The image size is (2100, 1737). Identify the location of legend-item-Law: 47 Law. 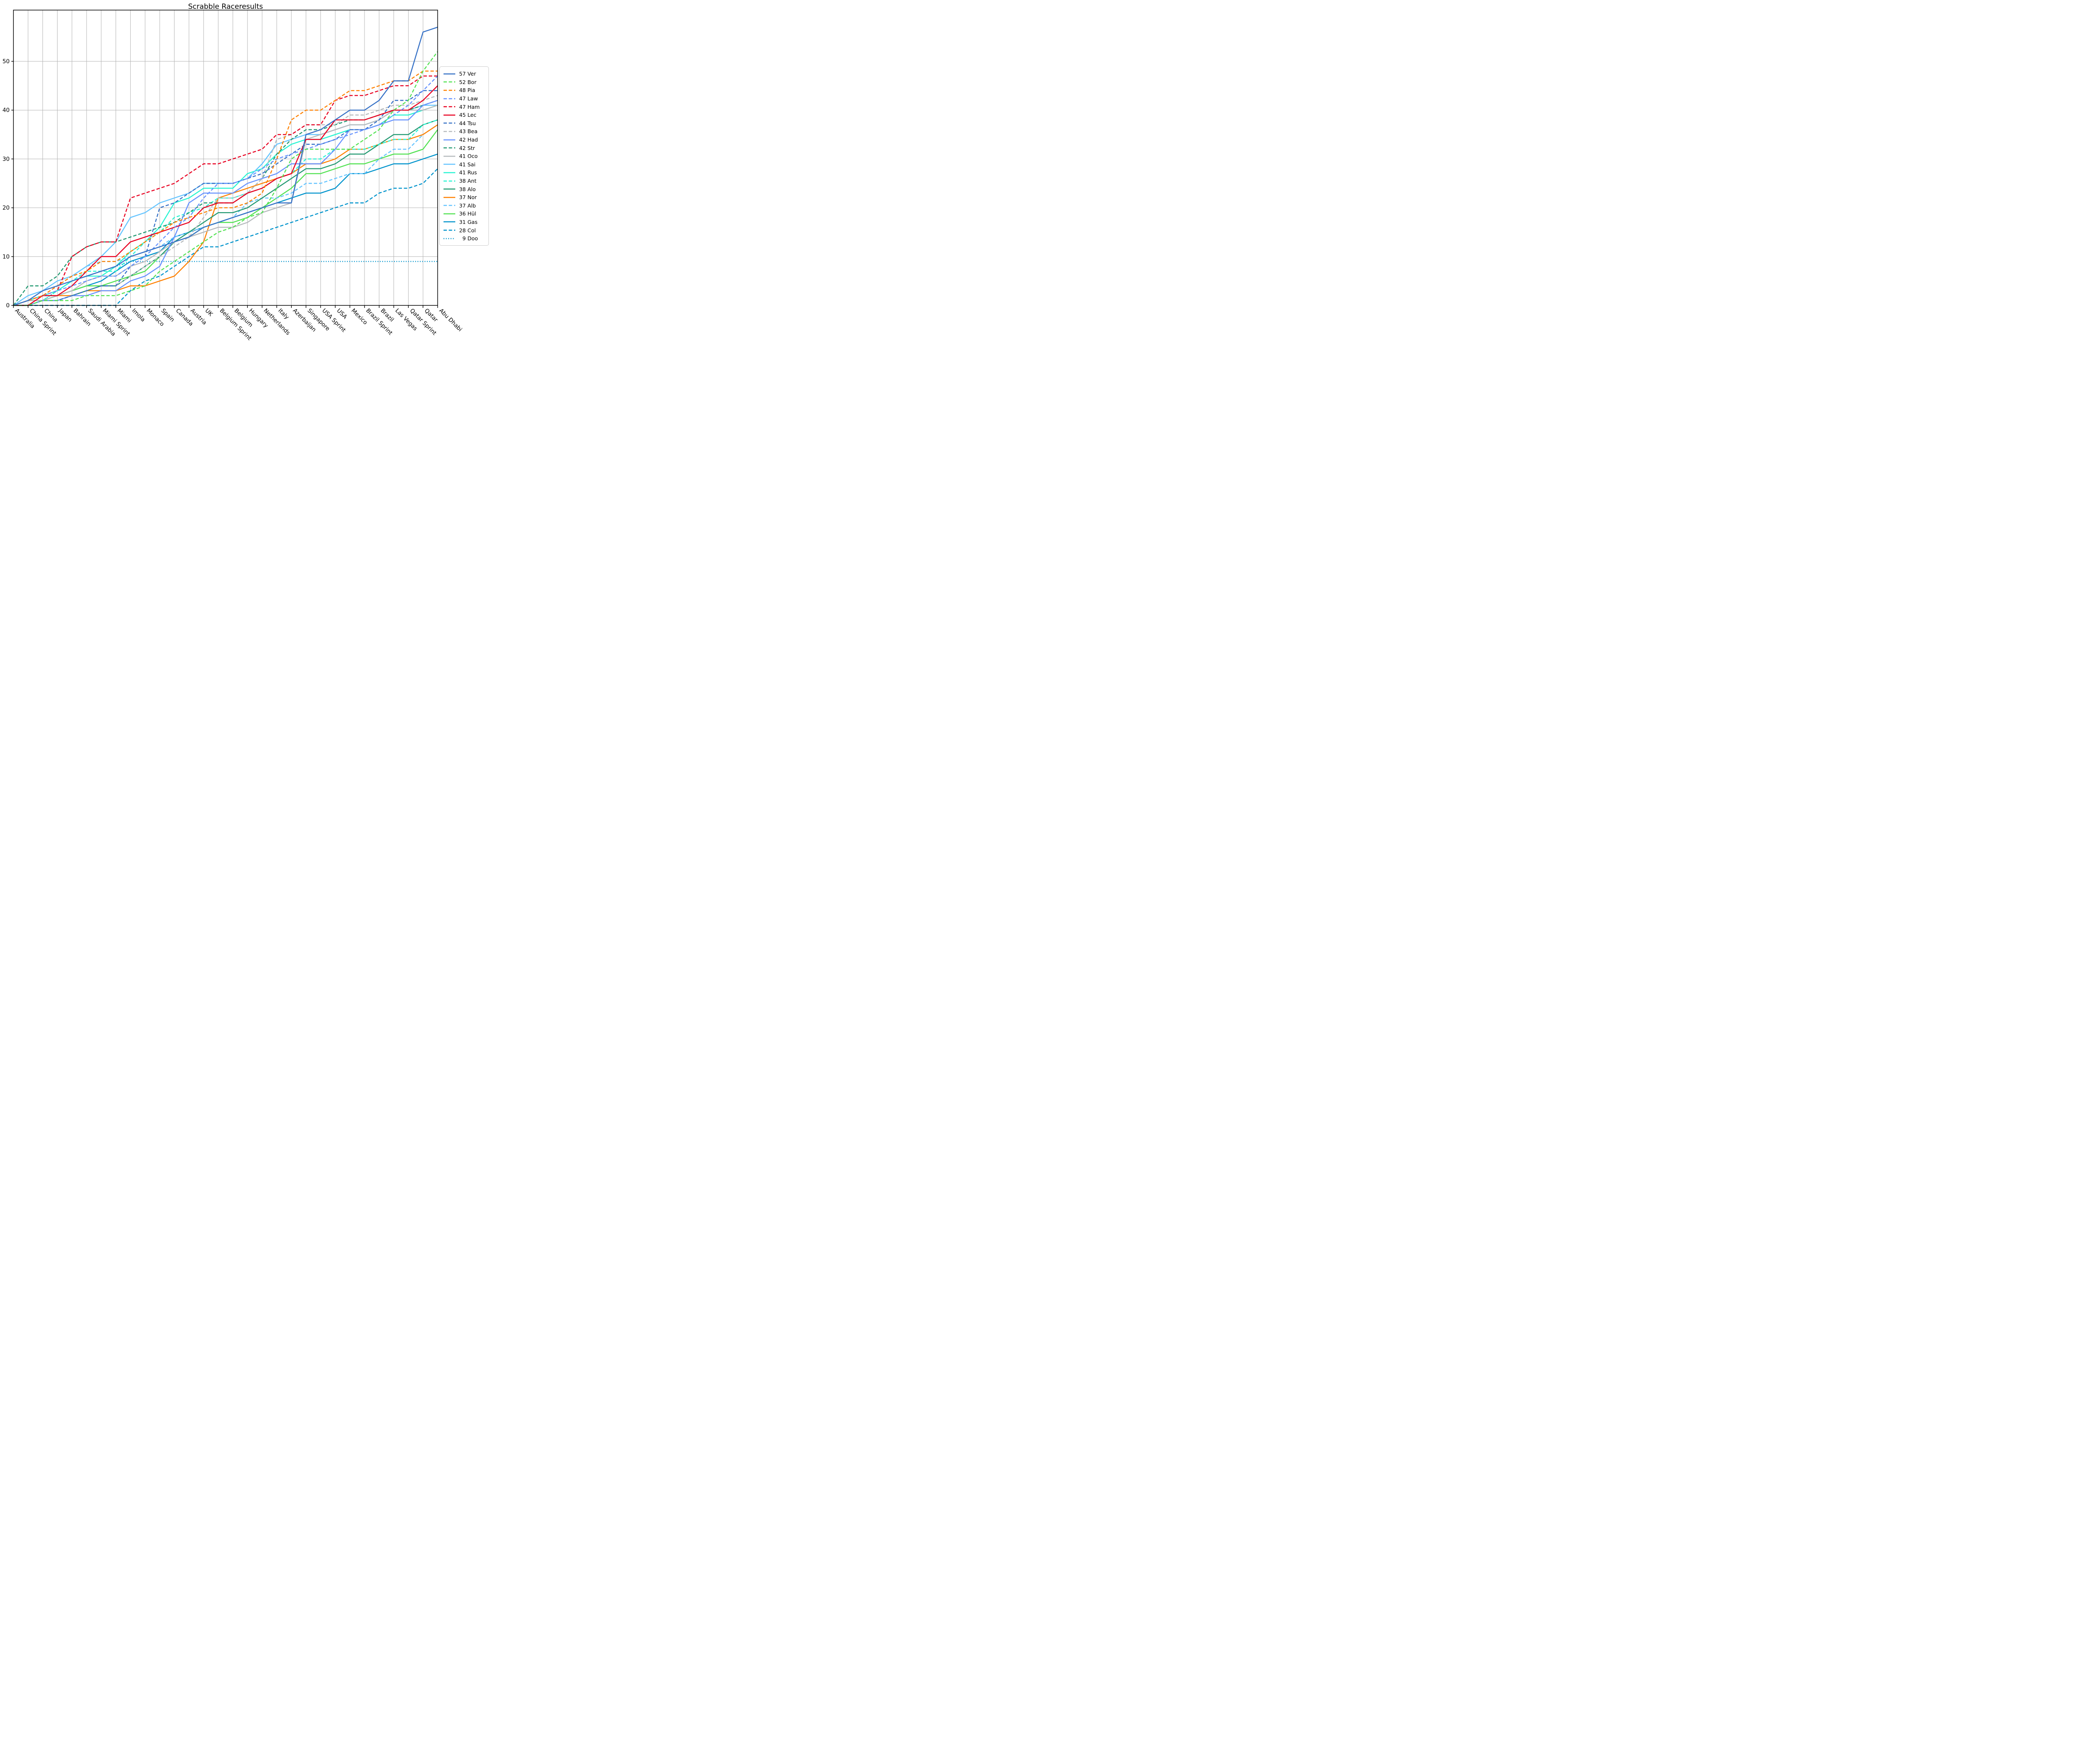
(464, 99).